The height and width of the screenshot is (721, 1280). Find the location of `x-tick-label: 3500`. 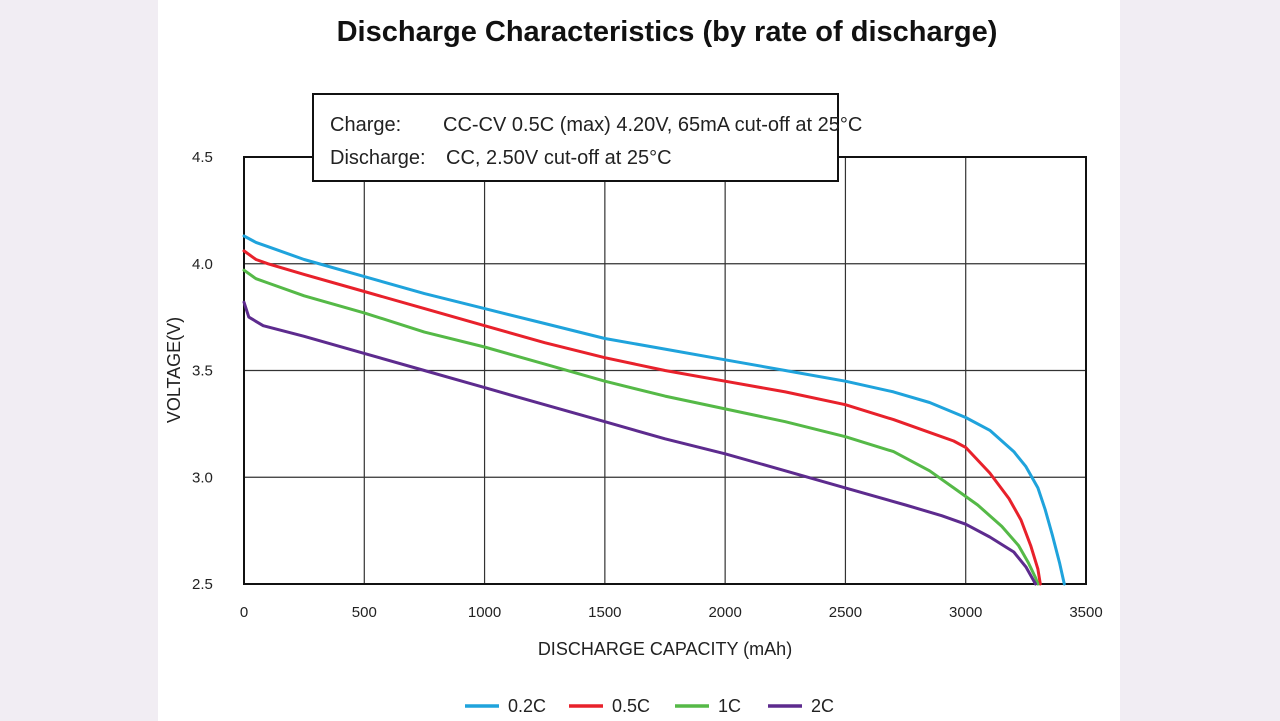

x-tick-label: 3500 is located at coordinates (1085, 612).